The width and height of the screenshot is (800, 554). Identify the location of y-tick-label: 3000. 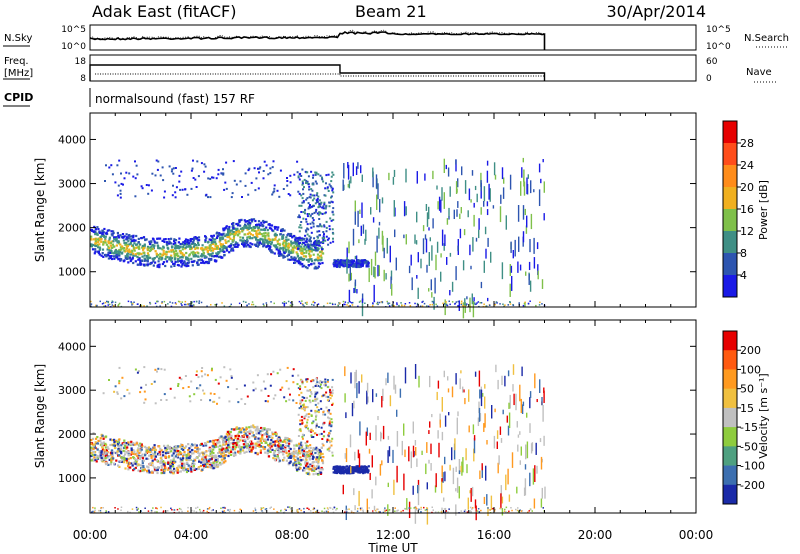
(72, 184).